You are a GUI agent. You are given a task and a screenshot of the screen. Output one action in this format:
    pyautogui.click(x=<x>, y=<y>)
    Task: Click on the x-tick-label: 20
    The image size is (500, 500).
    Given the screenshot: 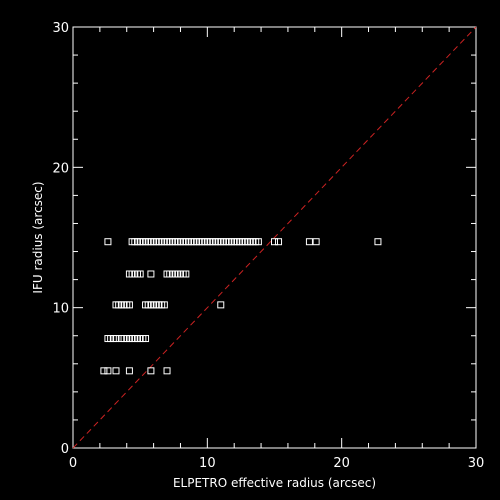 What is the action you would take?
    pyautogui.click(x=341, y=463)
    